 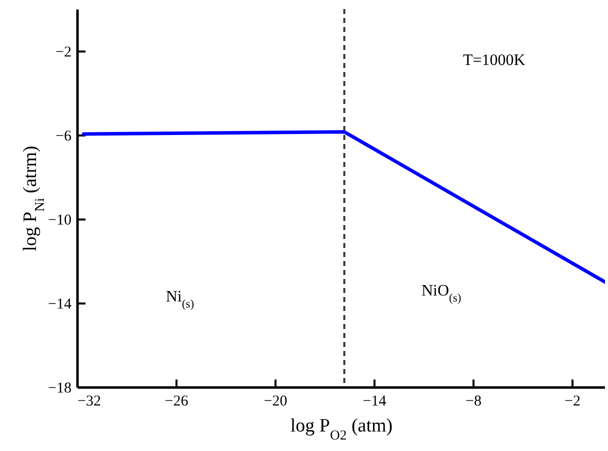 What do you see at coordinates (64, 52) in the screenshot?
I see `y-tick-label: −2` at bounding box center [64, 52].